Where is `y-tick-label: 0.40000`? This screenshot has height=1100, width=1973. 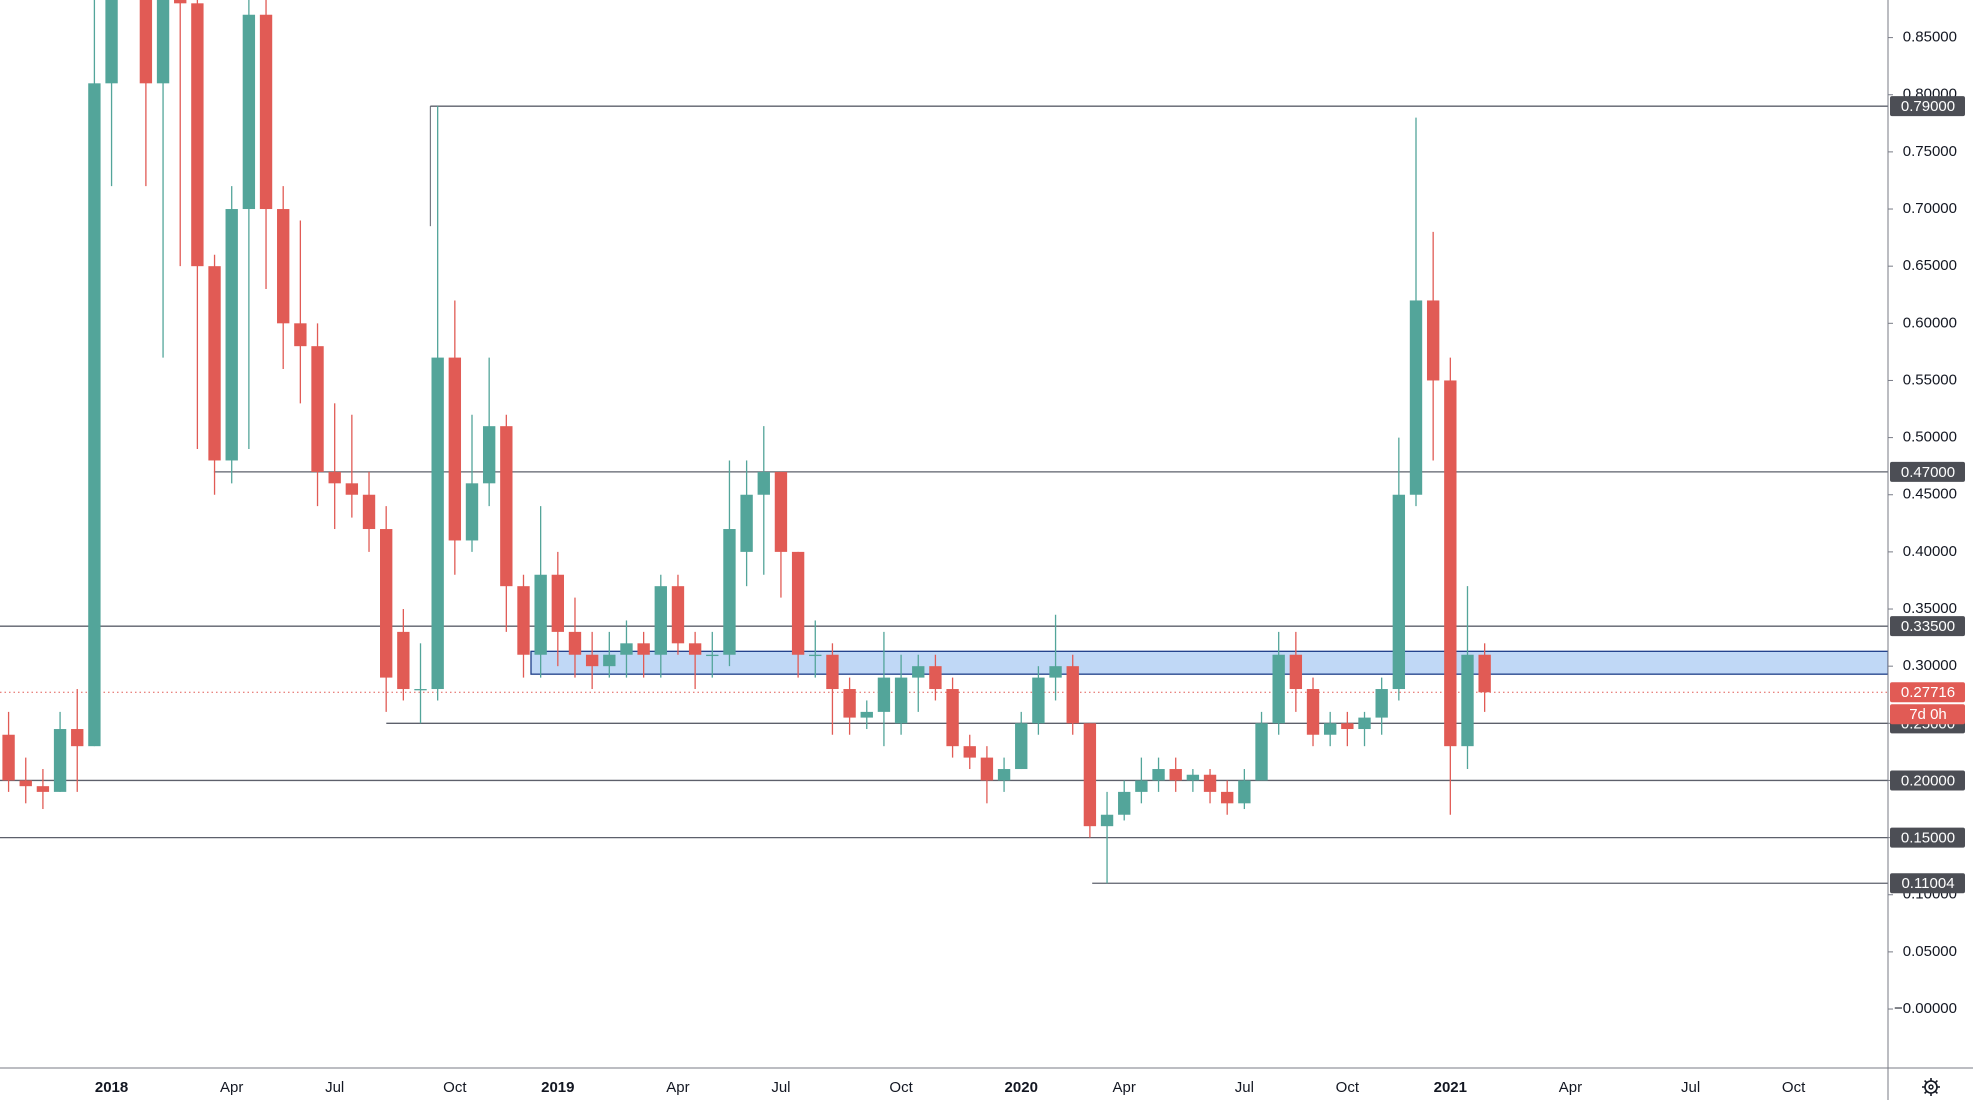
y-tick-label: 0.40000 is located at coordinates (1930, 551).